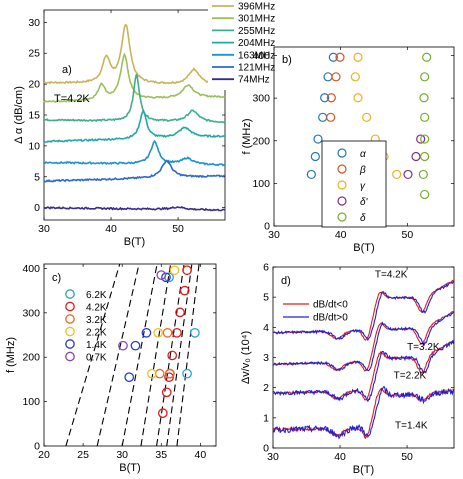  Describe the element at coordinates (410, 376) in the screenshot. I see `panel-d-temp-label: T=2.2K` at that location.